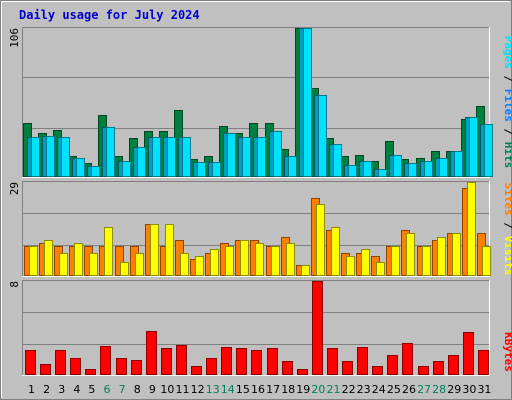 The width and height of the screenshot is (512, 400). Describe the element at coordinates (91, 389) in the screenshot. I see `day-label-5: 5` at that location.